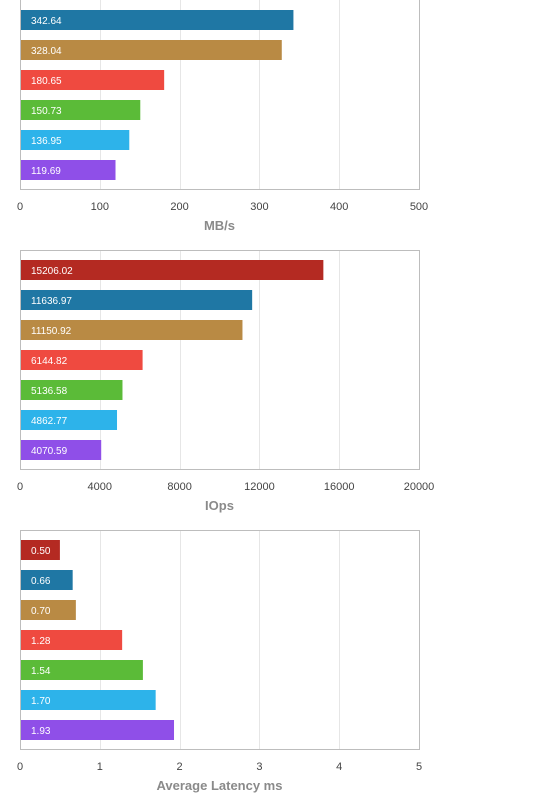 Image resolution: width=560 pixels, height=800 pixels. Describe the element at coordinates (41, 731) in the screenshot. I see `bar-value-label: 1.93` at that location.